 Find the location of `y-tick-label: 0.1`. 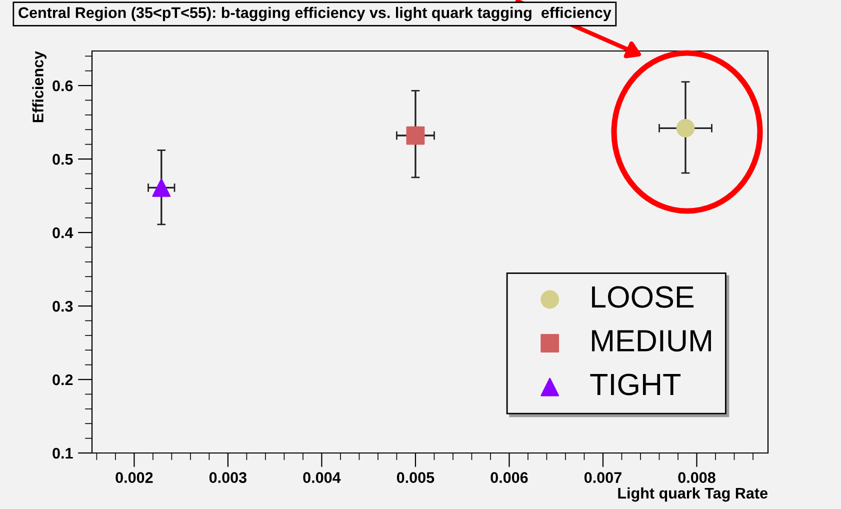

y-tick-label: 0.1 is located at coordinates (62, 453).